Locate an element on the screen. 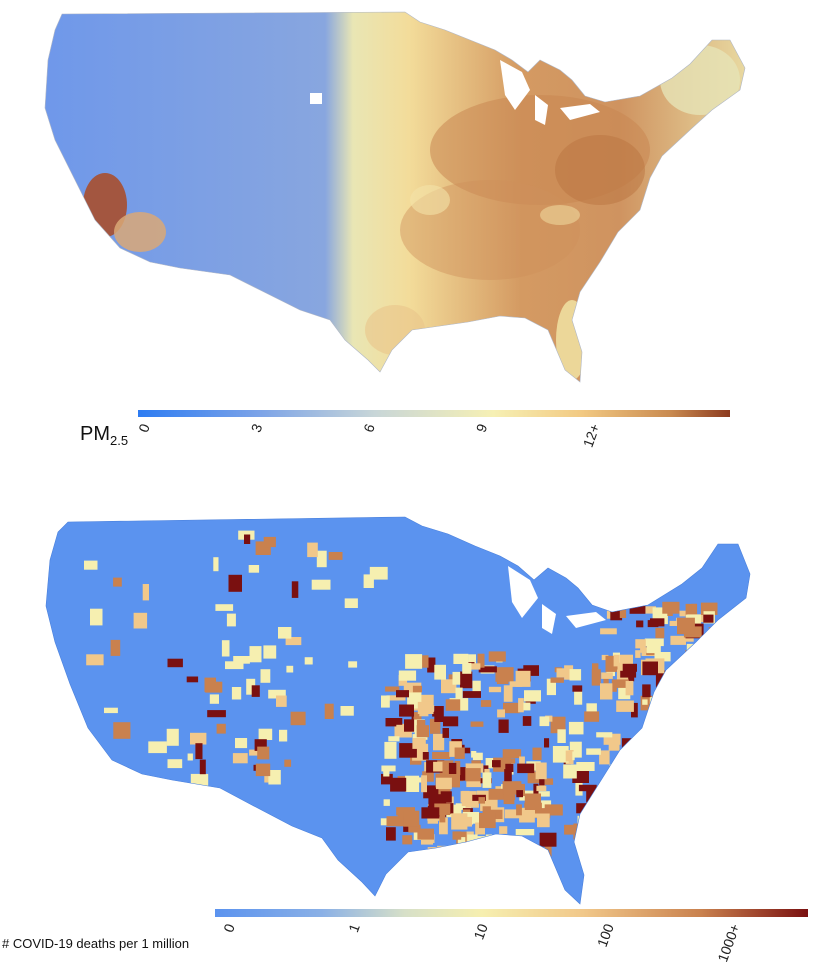 This screenshot has height=966, width=816. pm25-tick-label-2: 6 is located at coordinates (369, 427).